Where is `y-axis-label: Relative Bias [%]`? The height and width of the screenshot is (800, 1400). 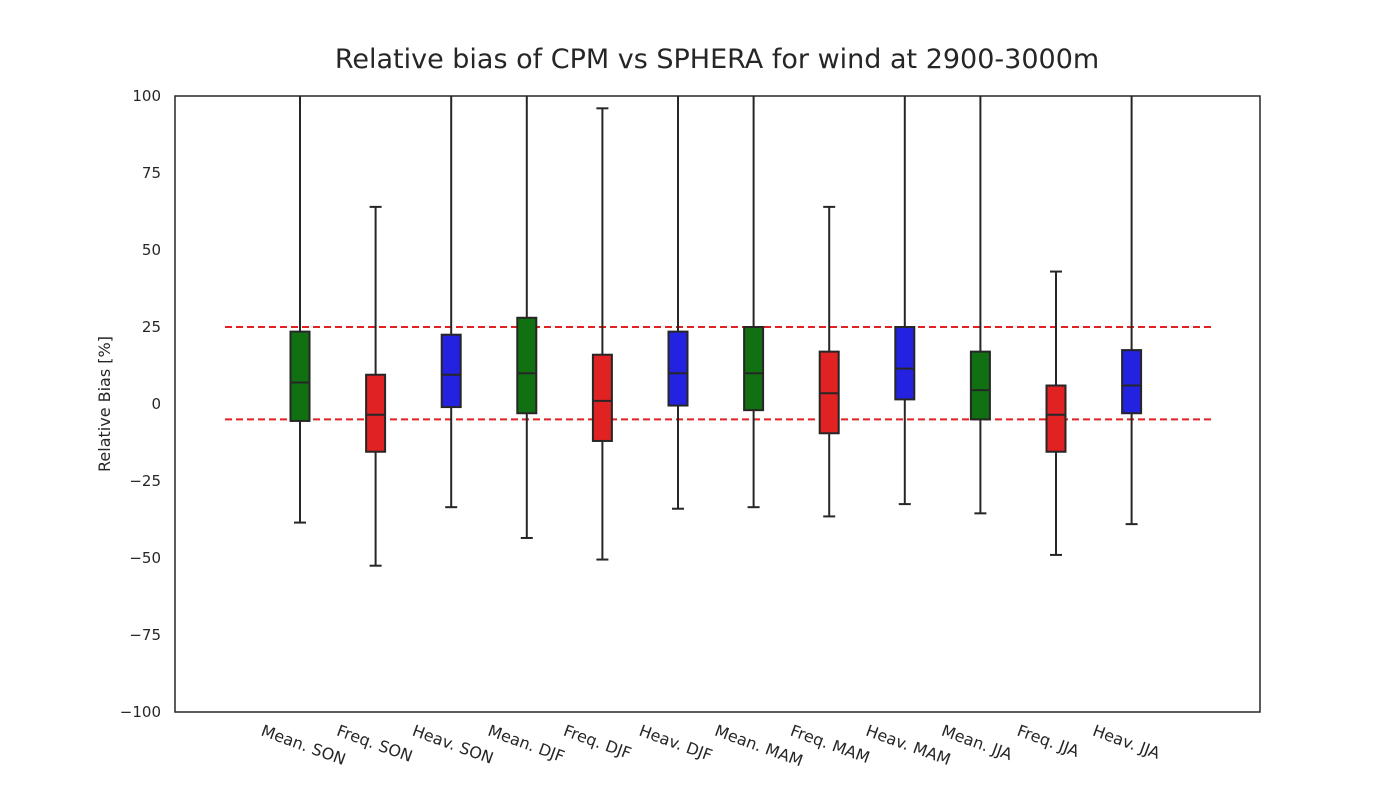 y-axis-label: Relative Bias [%] is located at coordinates (104, 404).